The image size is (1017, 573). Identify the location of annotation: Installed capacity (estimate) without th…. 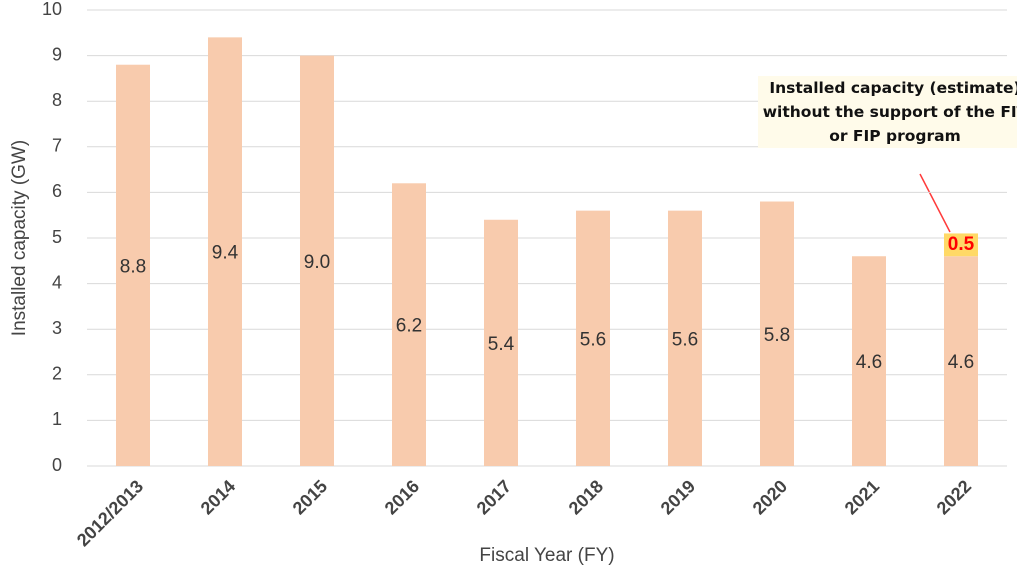
(887, 112).